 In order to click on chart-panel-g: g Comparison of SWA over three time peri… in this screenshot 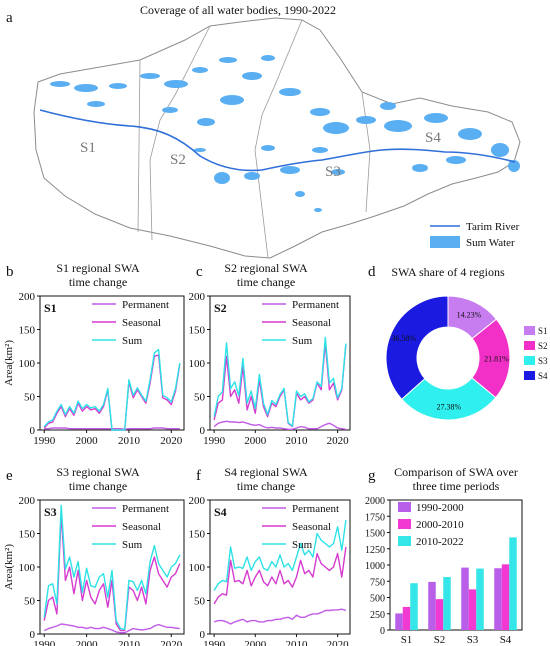, I will do `click(444, 555)`.